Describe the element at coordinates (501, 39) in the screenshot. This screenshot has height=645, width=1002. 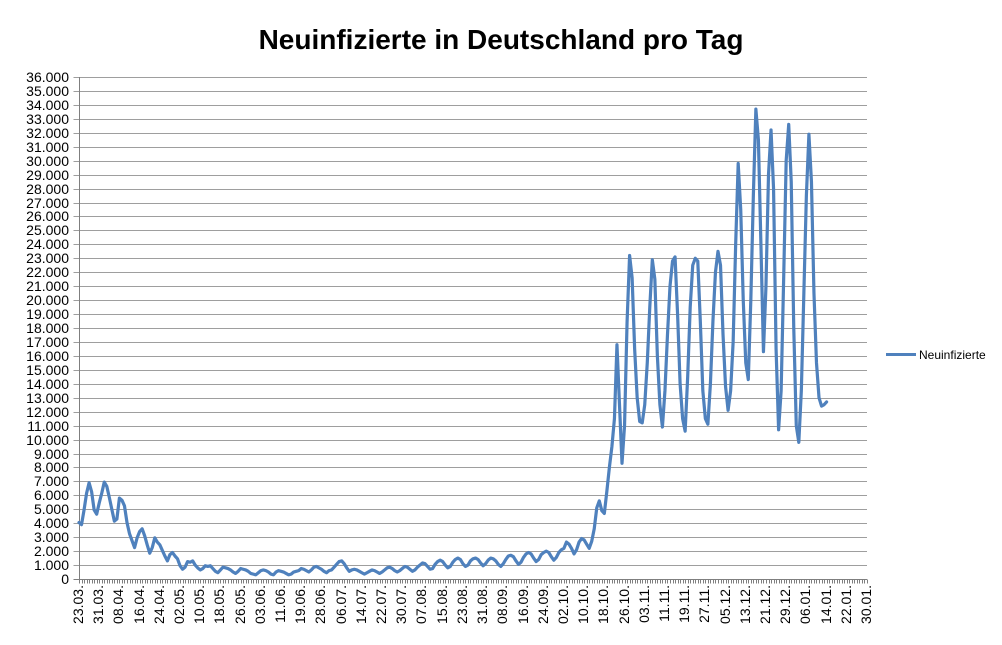
I see `chart-title: Neuinfizierte in Deutschland pro Tag` at that location.